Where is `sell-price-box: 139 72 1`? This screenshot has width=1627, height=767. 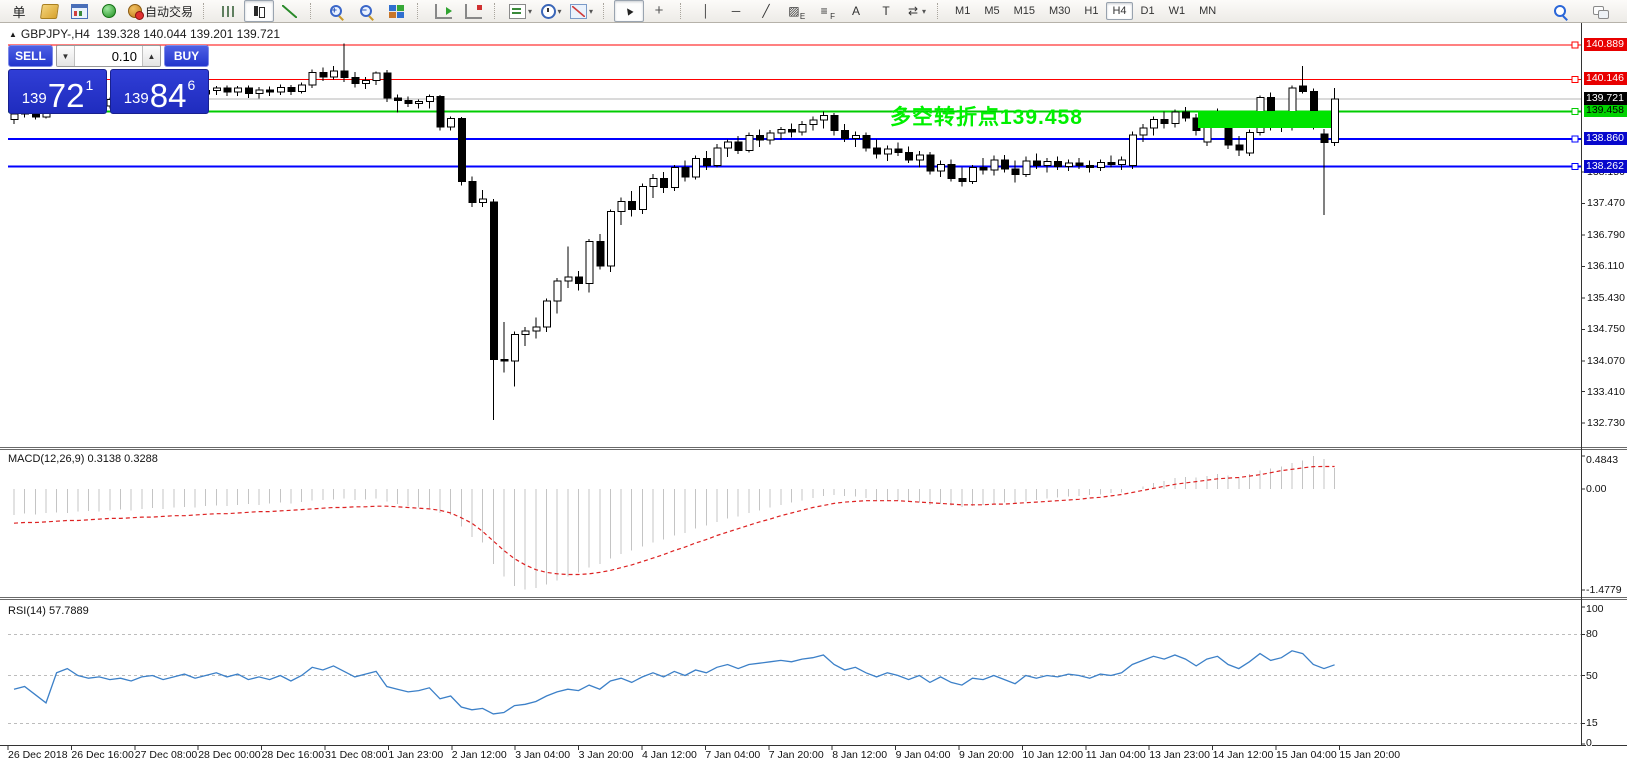
sell-price-box: 139 72 1 is located at coordinates (57, 91).